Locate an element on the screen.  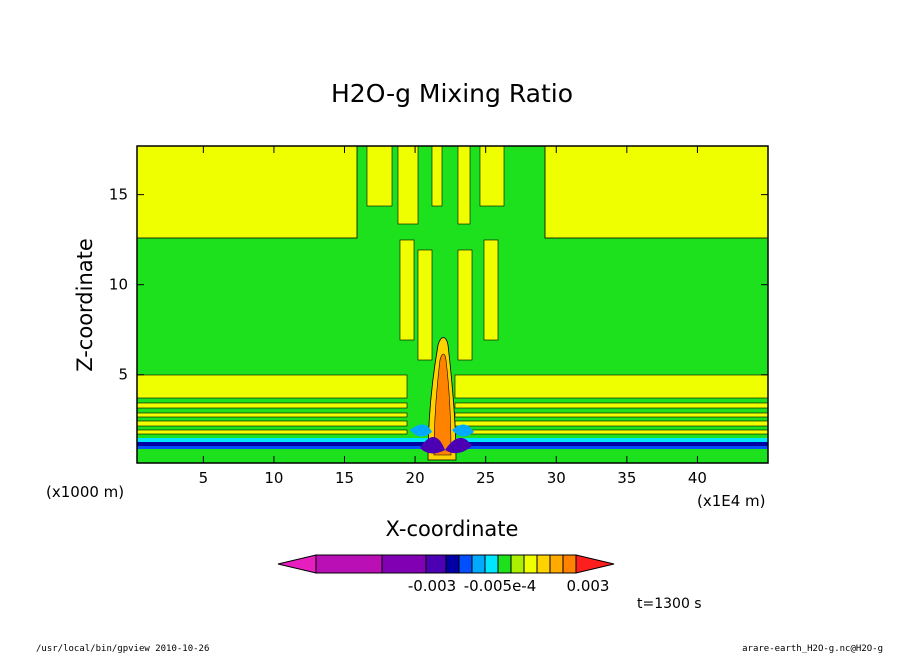
colorbar-label: -0.005e-4 is located at coordinates (500, 586).